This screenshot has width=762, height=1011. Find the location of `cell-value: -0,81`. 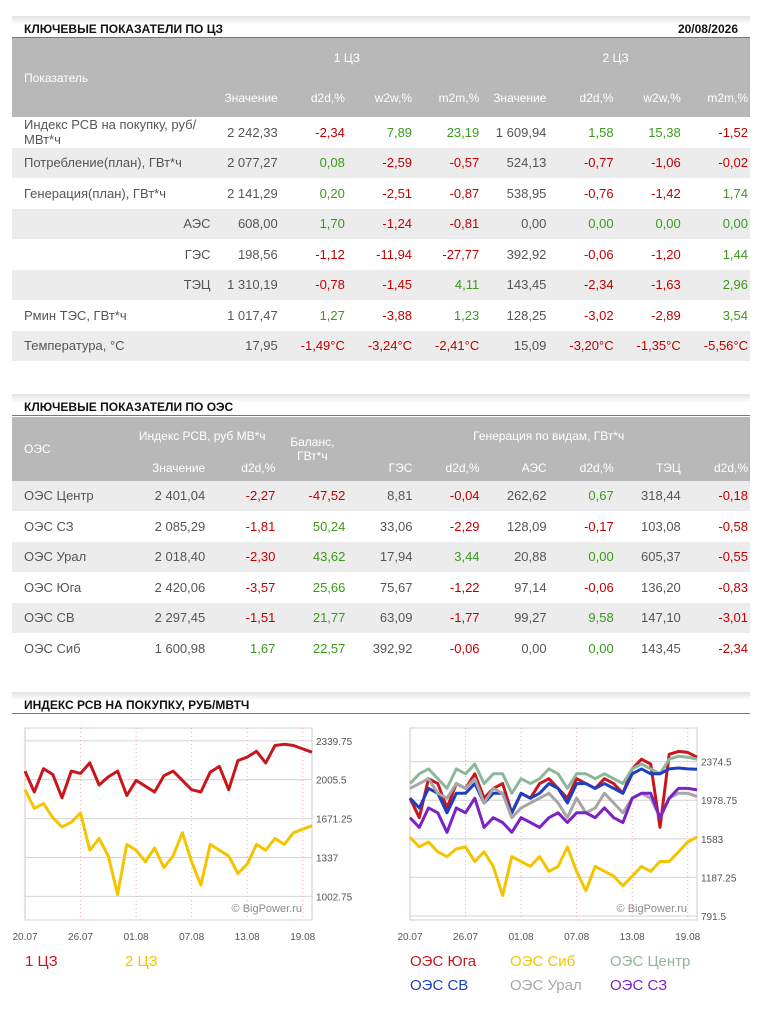

cell-value: -0,81 is located at coordinates (448, 224).